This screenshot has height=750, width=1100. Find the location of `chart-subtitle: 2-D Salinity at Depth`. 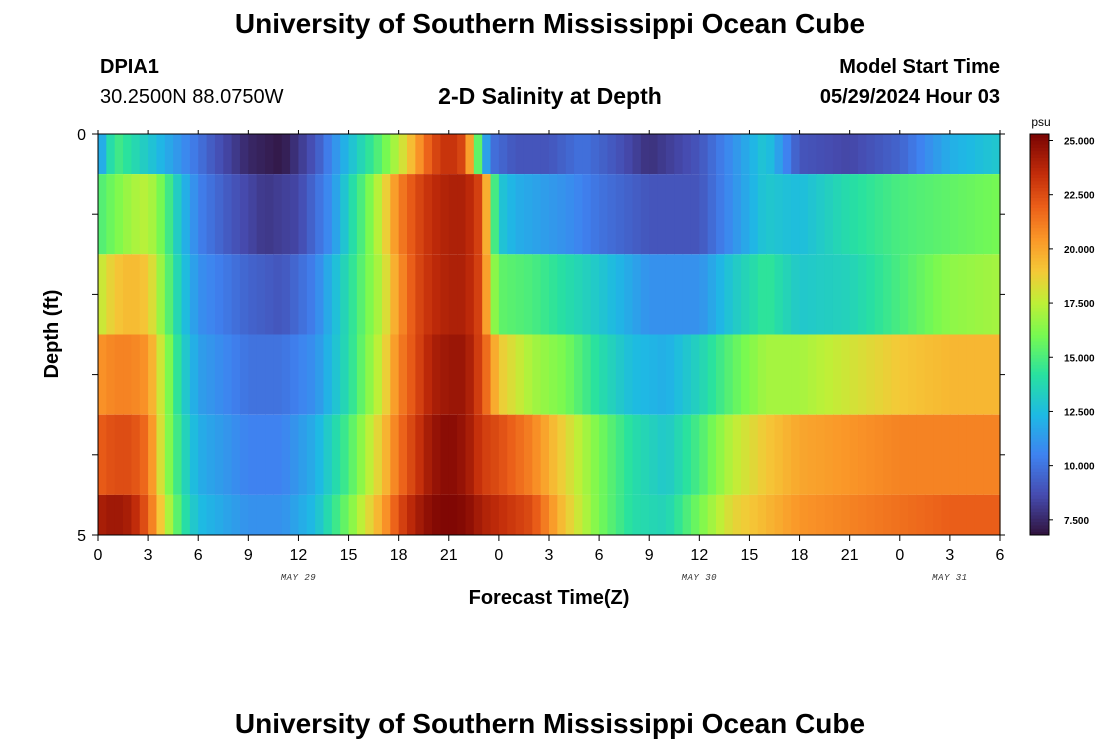

chart-subtitle: 2-D Salinity at Depth is located at coordinates (550, 96).